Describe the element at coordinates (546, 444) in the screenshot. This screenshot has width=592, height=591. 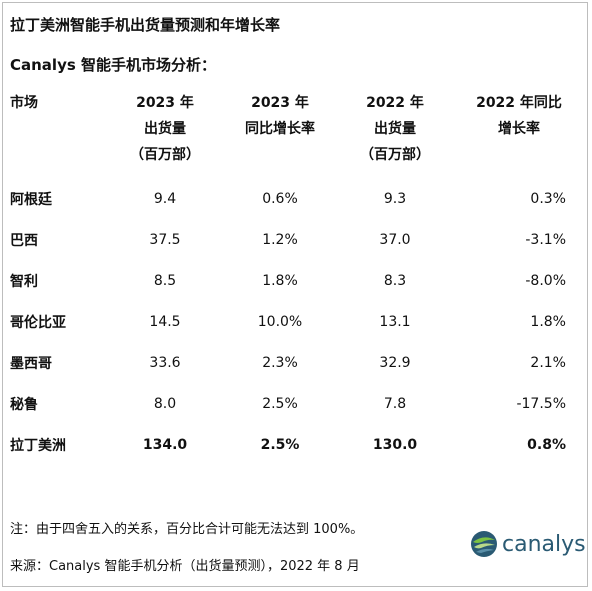
I see `cell-value: 0.8%` at that location.